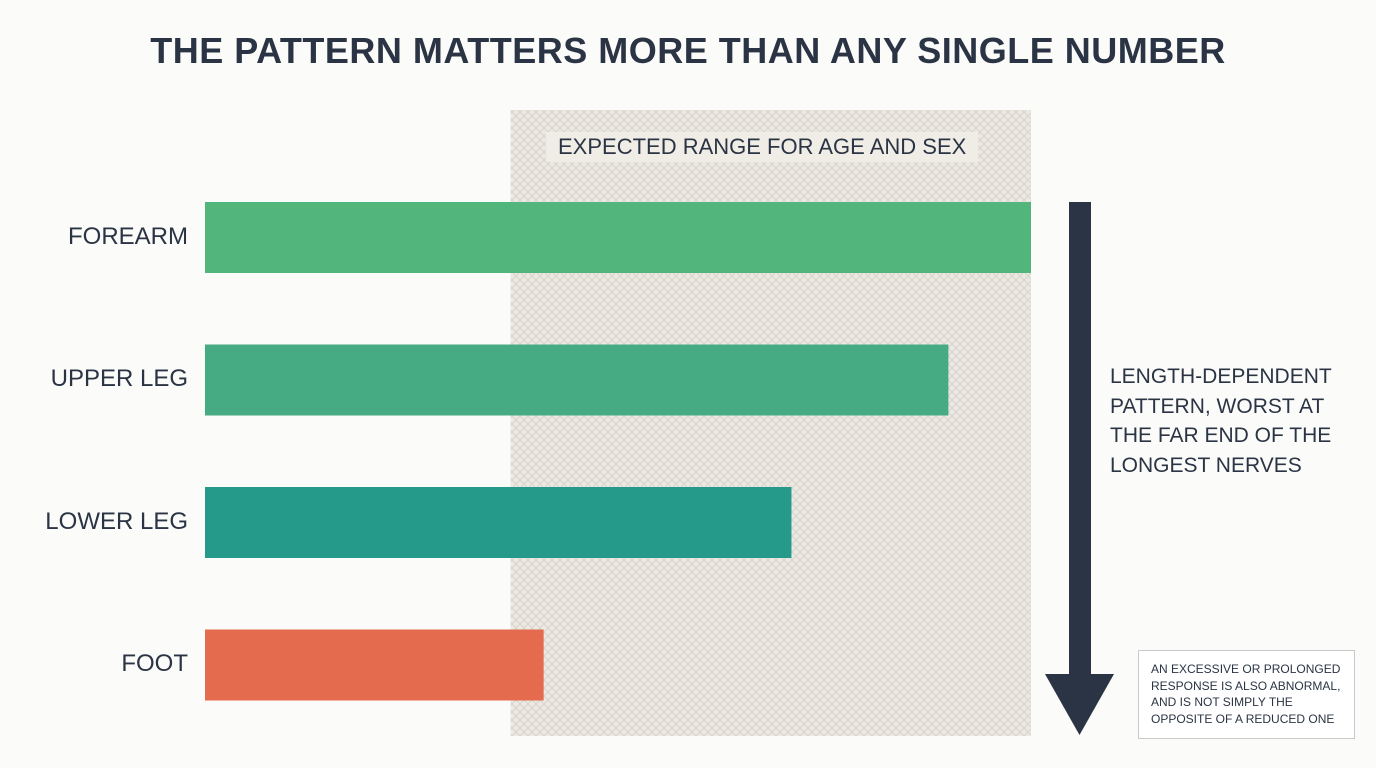 The image size is (1376, 768). What do you see at coordinates (128, 236) in the screenshot?
I see `category-label-forearm: FOREARM` at bounding box center [128, 236].